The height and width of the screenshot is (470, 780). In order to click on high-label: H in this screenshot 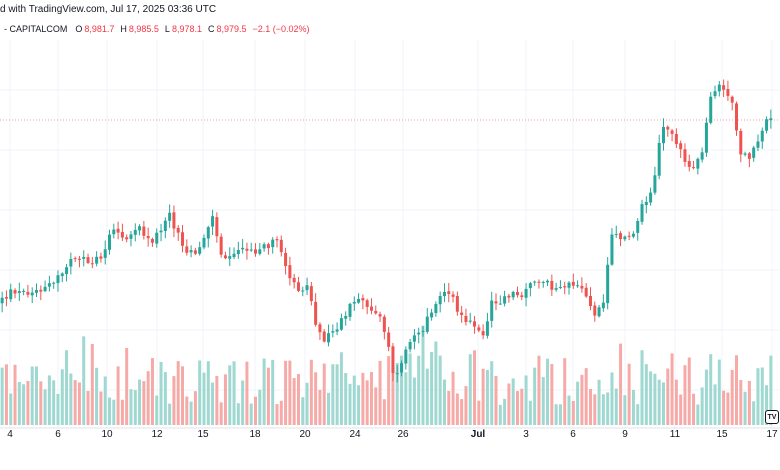, I will do `click(123, 29)`.